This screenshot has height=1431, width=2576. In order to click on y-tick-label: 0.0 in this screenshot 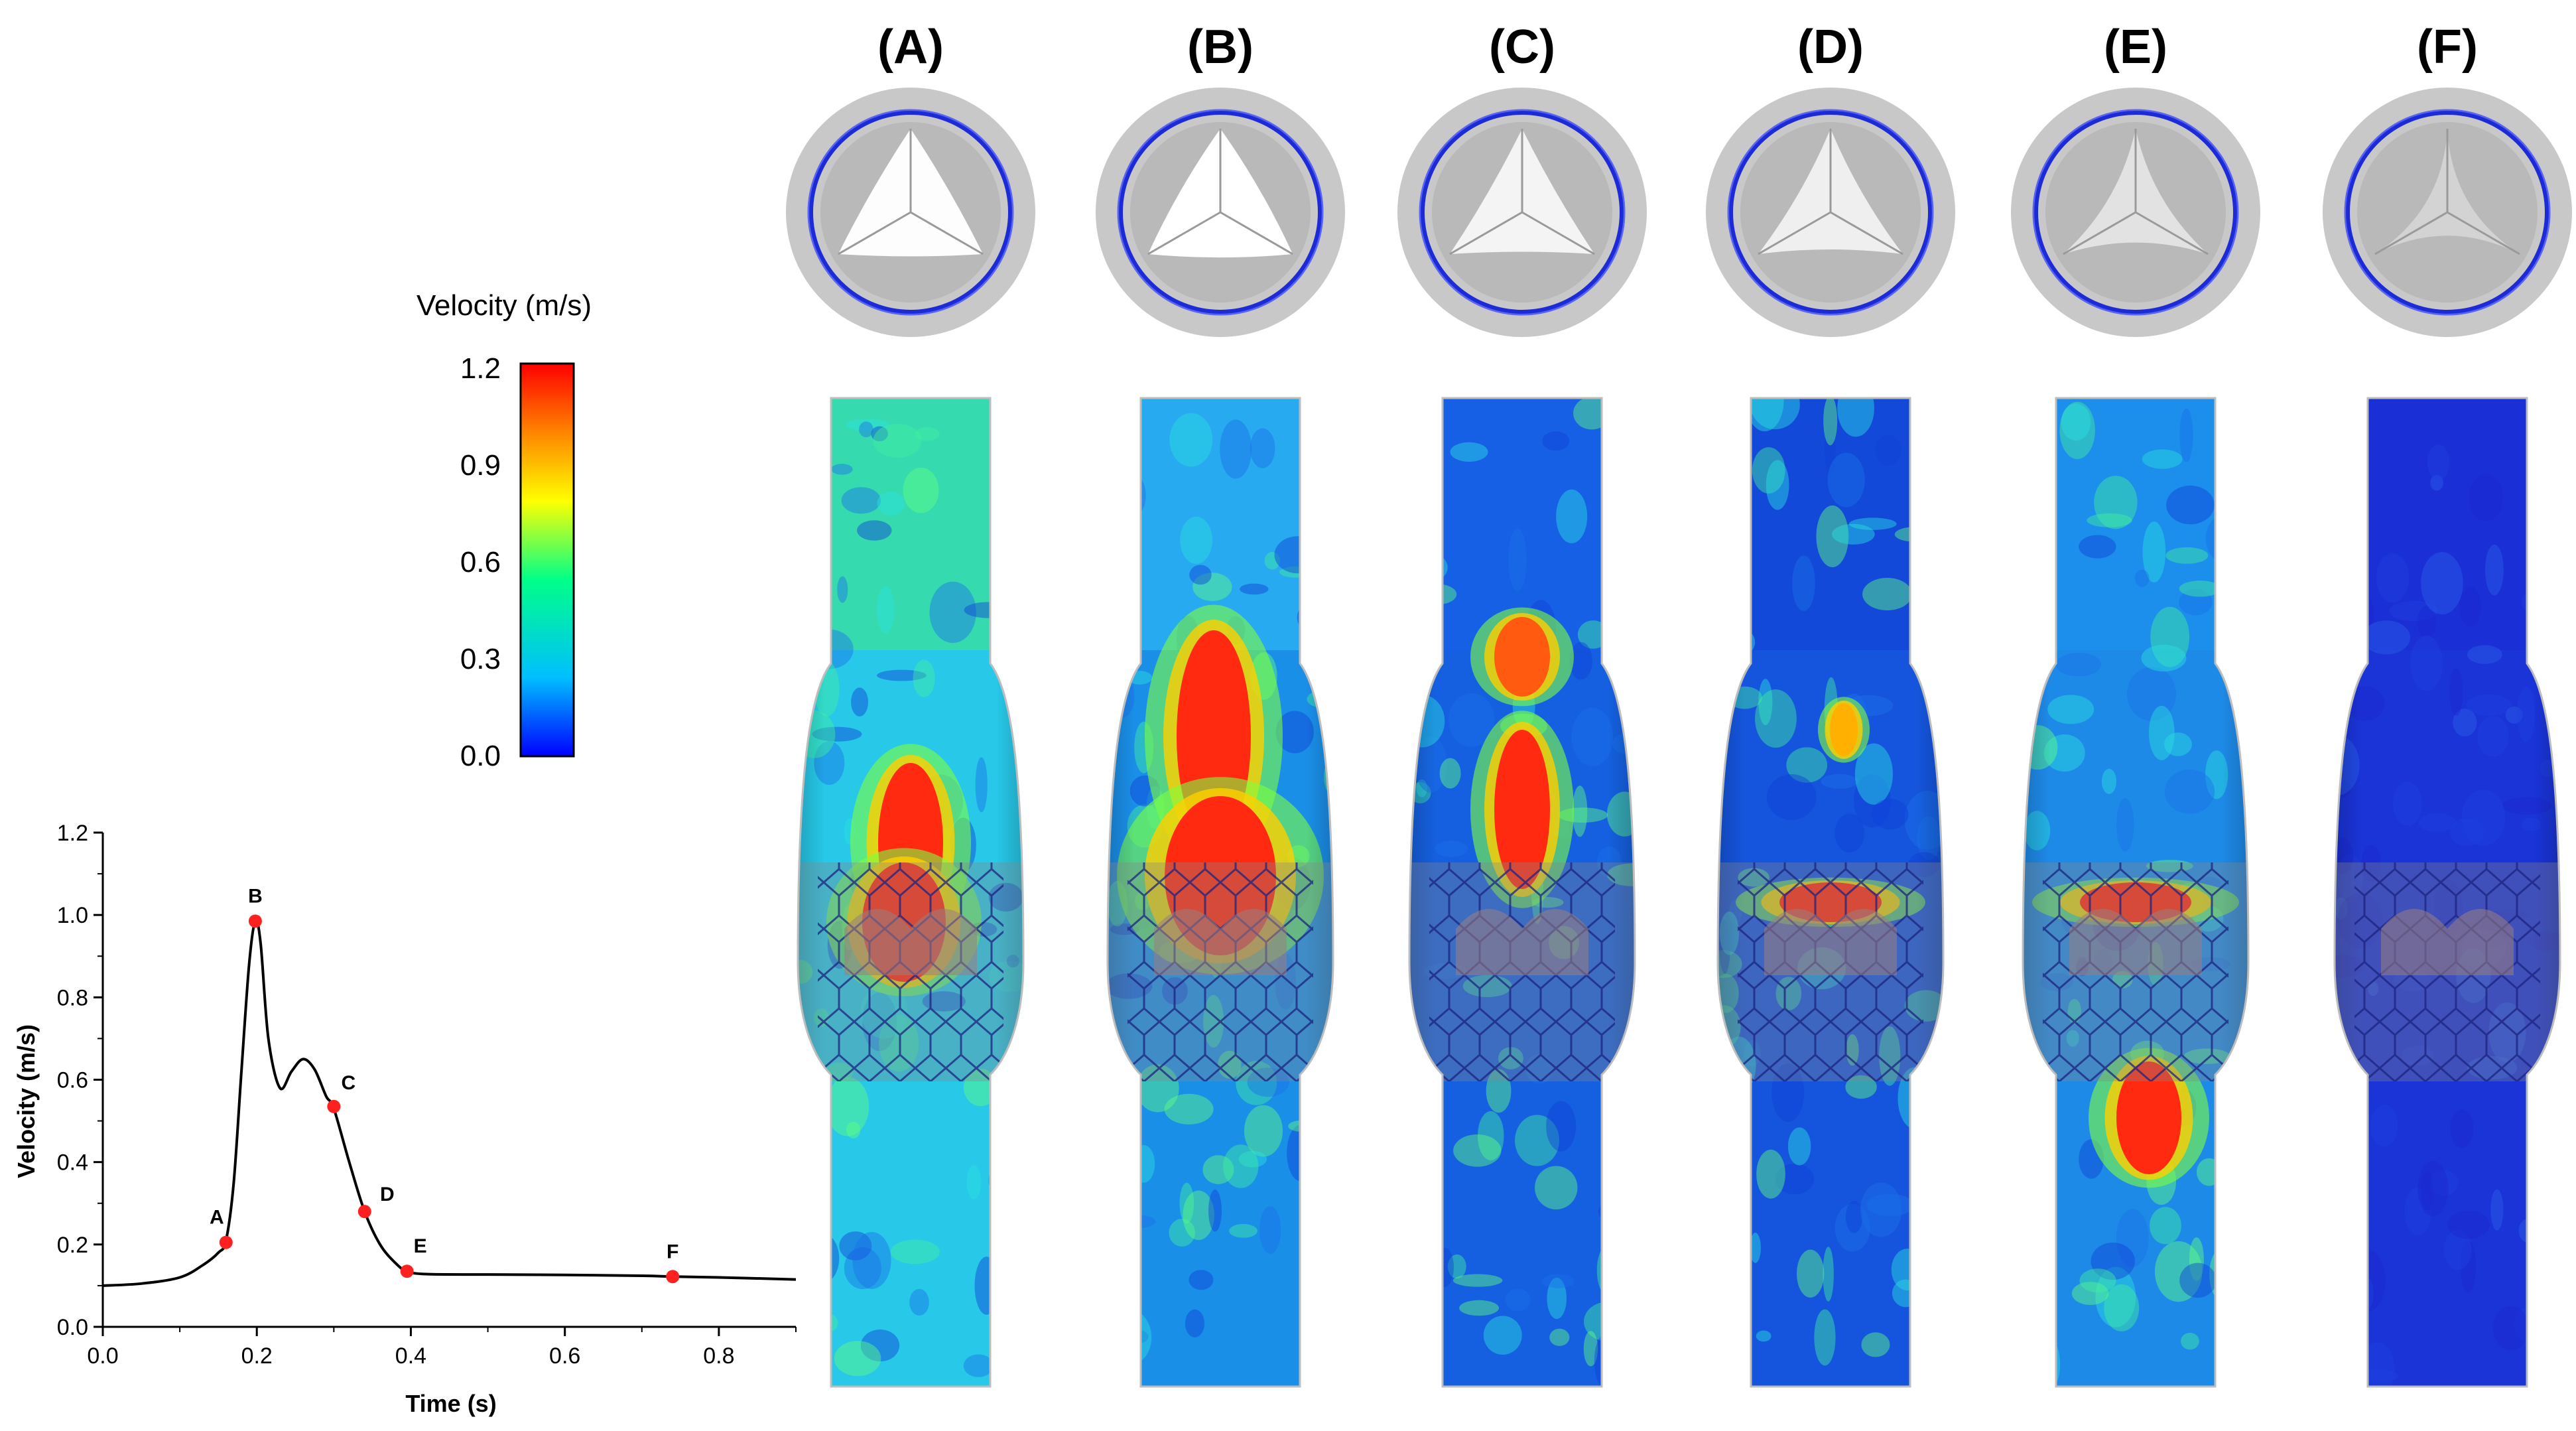, I will do `click(73, 1327)`.